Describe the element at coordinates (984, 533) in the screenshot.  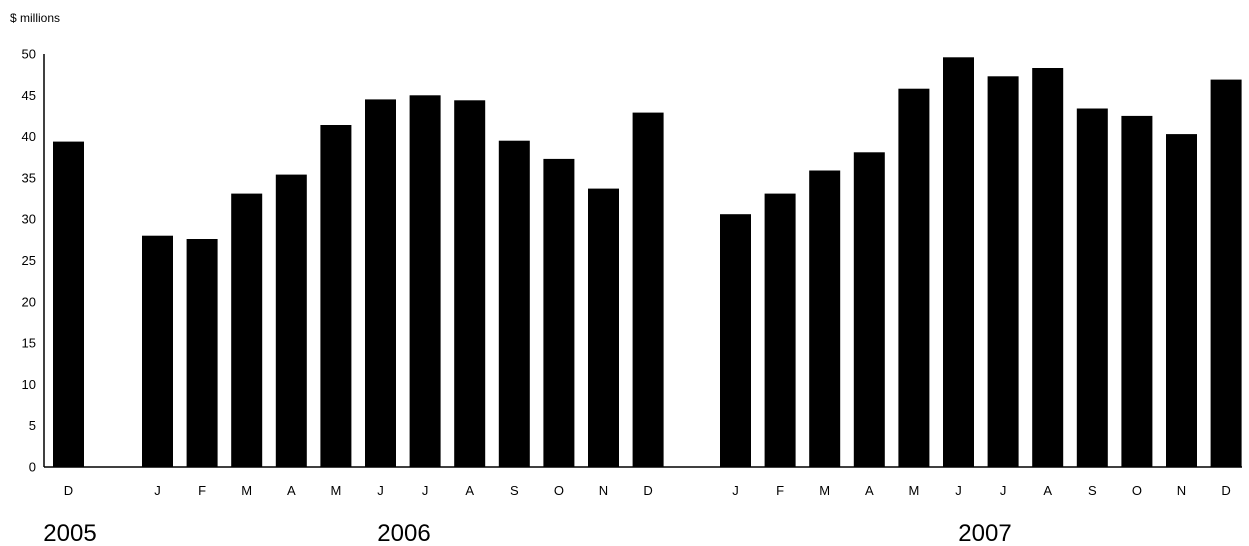
I see `year-label: 2007` at that location.